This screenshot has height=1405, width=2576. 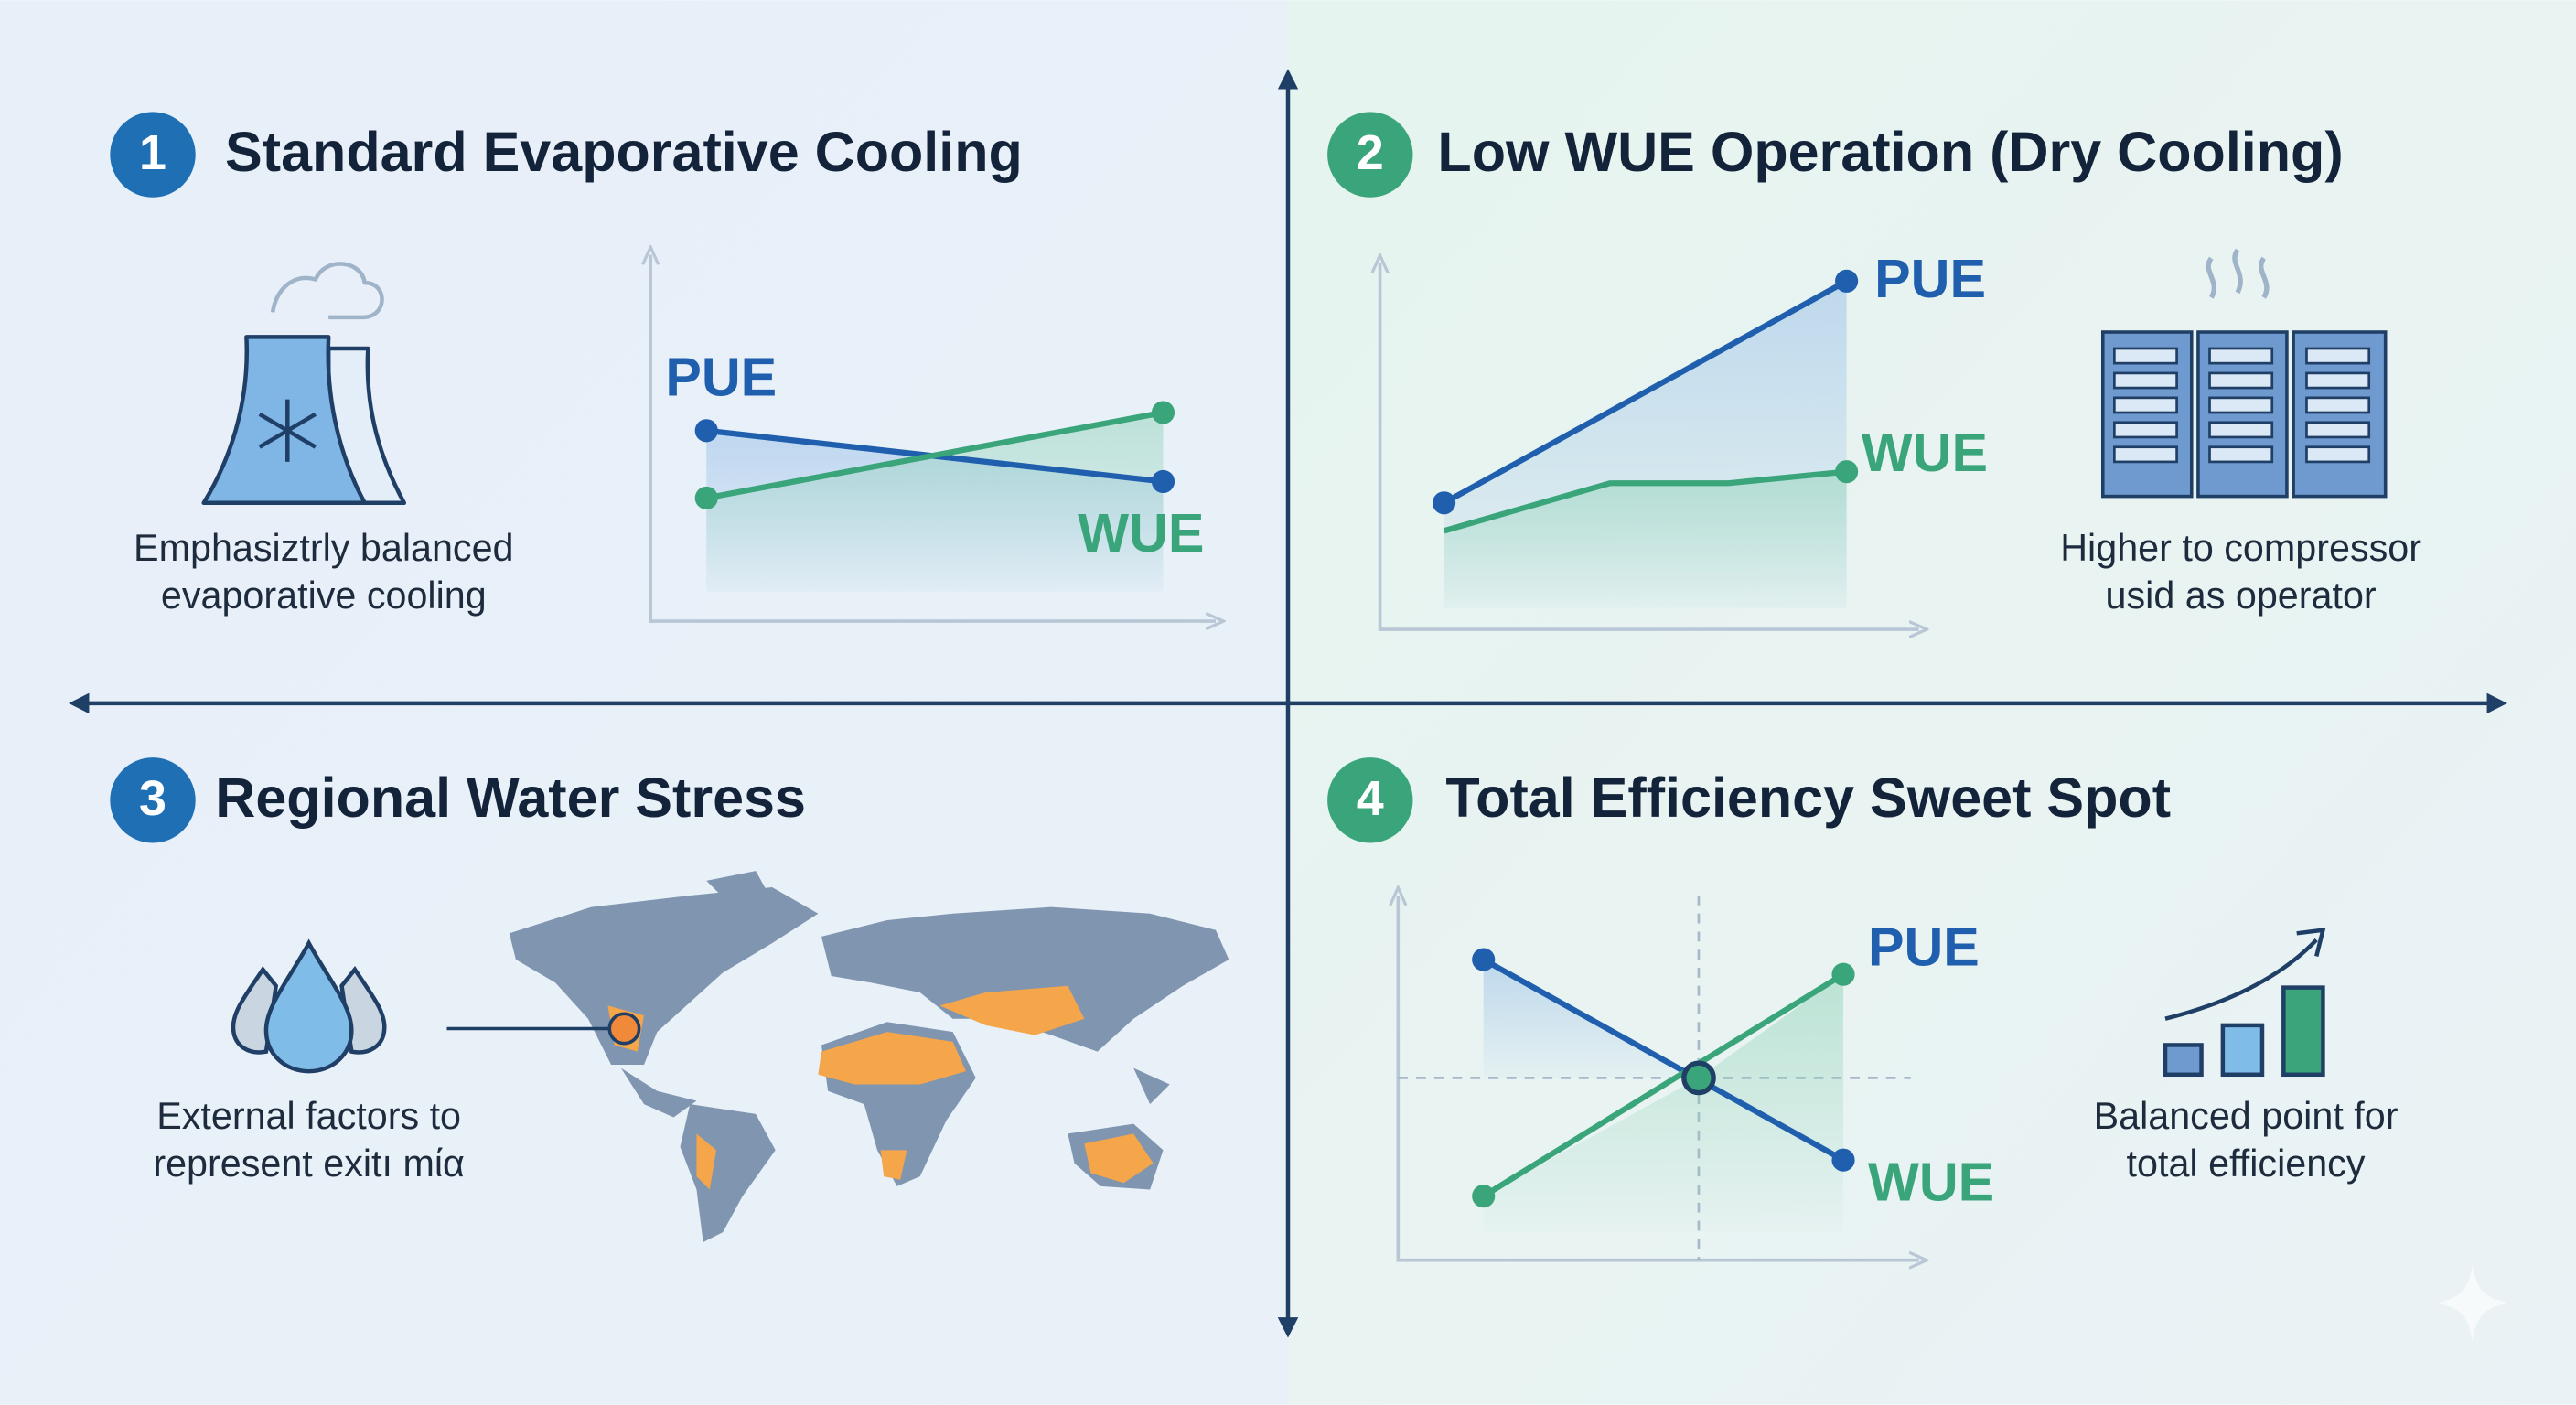 I want to click on description: Higher to compressor, so click(x=2240, y=548).